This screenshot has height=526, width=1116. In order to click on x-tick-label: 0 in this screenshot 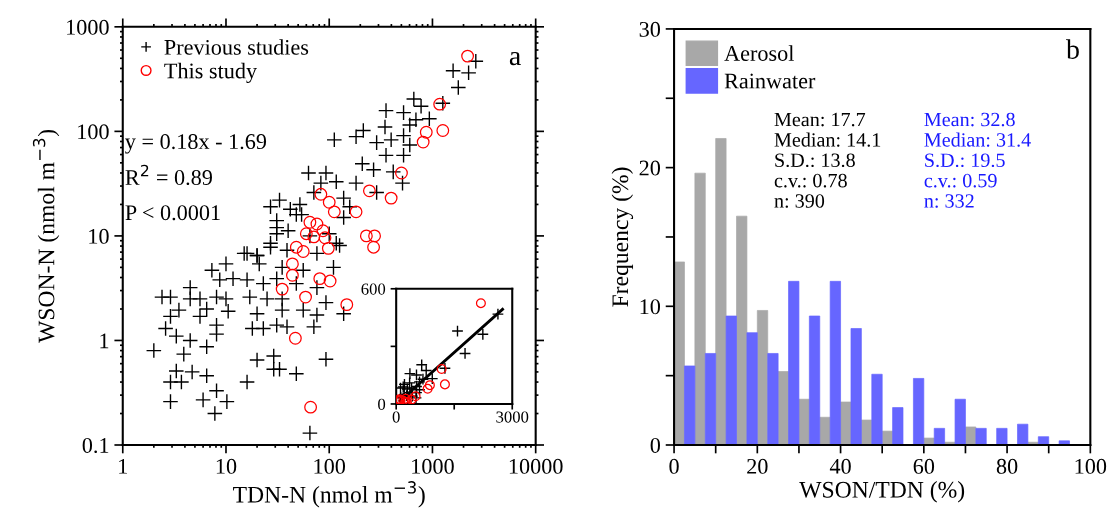, I will do `click(674, 466)`.